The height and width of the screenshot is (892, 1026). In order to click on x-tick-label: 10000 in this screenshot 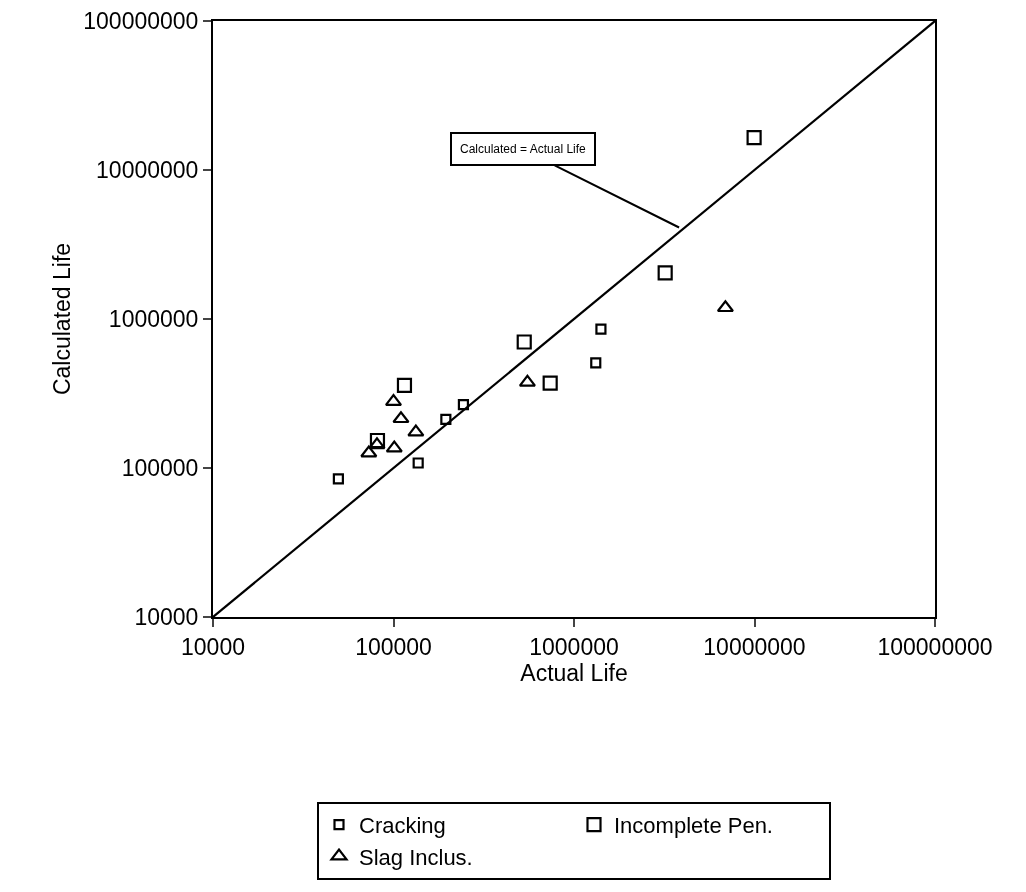, I will do `click(213, 646)`.